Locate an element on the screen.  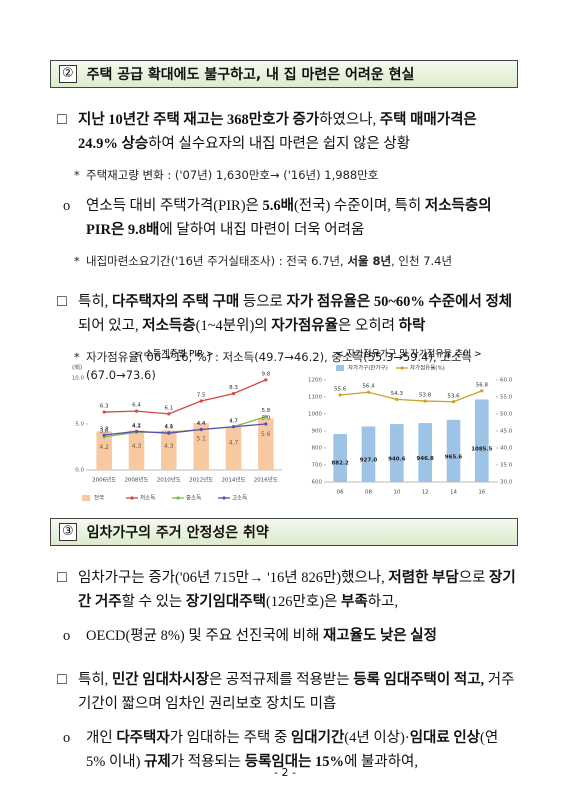
y-tick-label: 5.0 is located at coordinates (79, 425).